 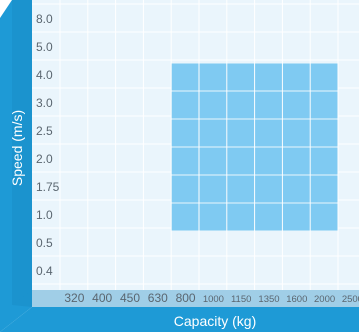 What do you see at coordinates (17, 148) in the screenshot?
I see `y-axis-label: Speed (m/s)` at bounding box center [17, 148].